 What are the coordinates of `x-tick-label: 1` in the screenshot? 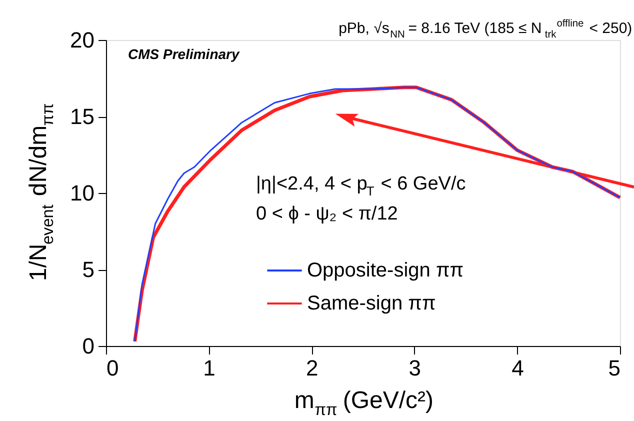 It's located at (209, 368).